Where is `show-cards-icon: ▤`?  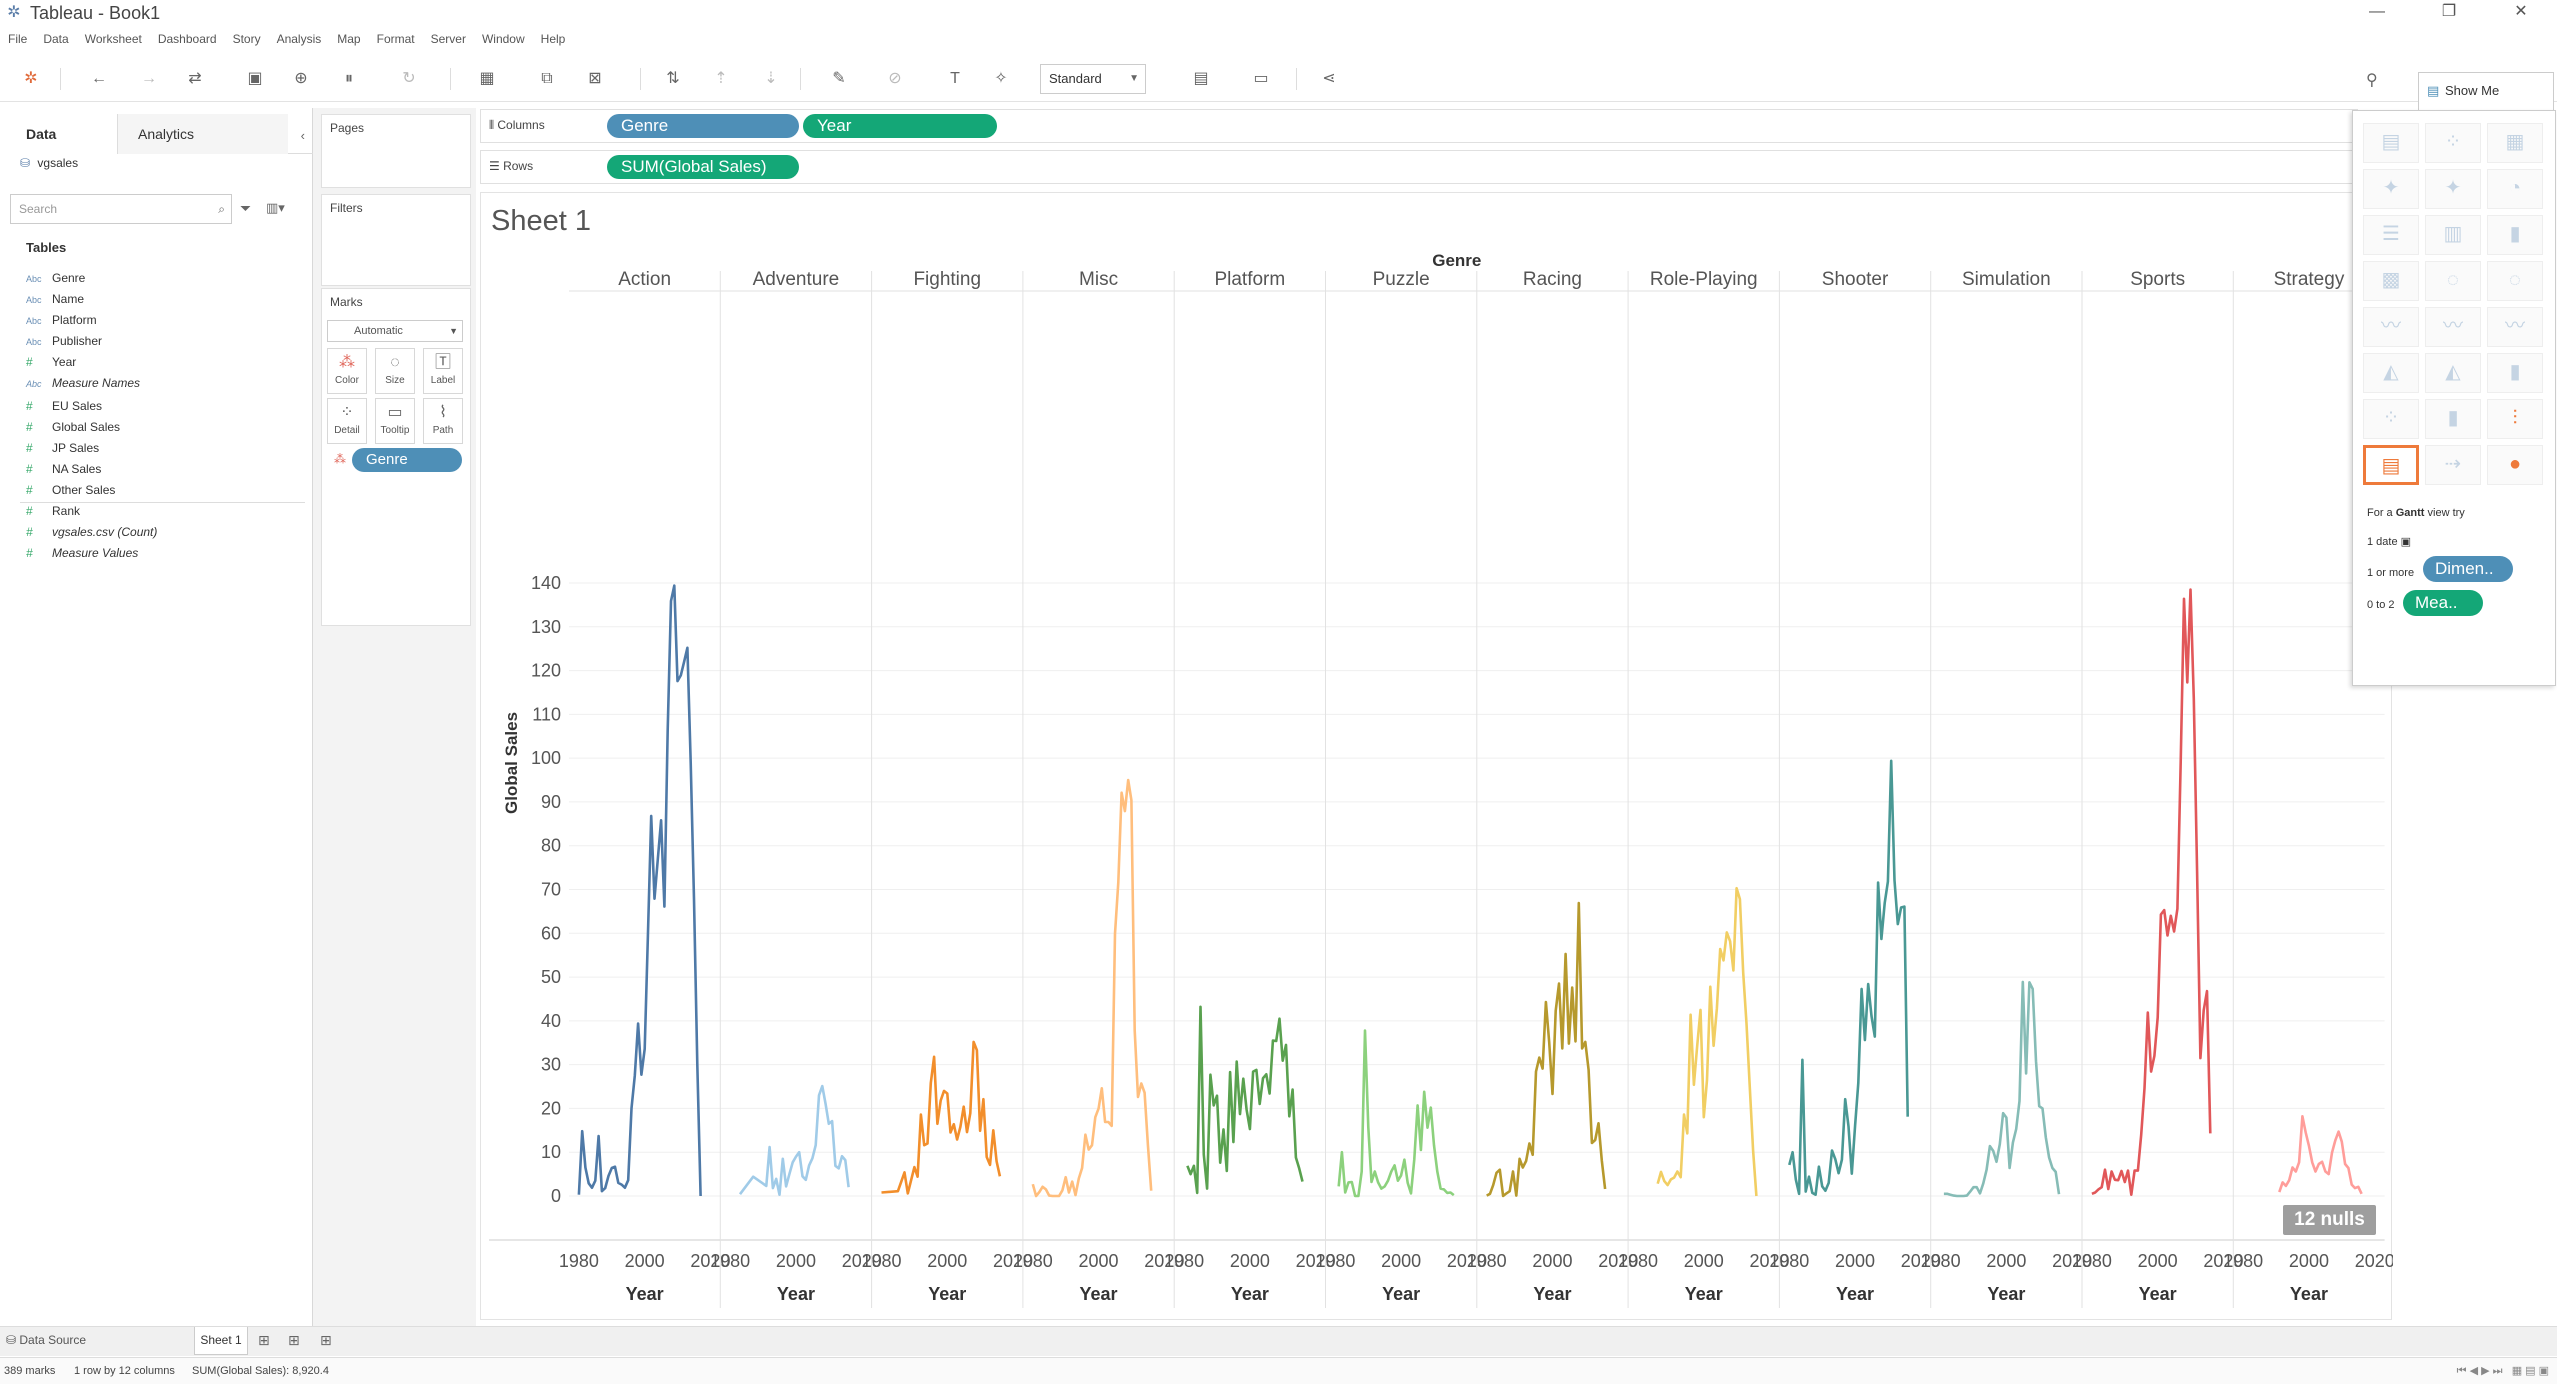 show-cards-icon: ▤ is located at coordinates (1201, 78).